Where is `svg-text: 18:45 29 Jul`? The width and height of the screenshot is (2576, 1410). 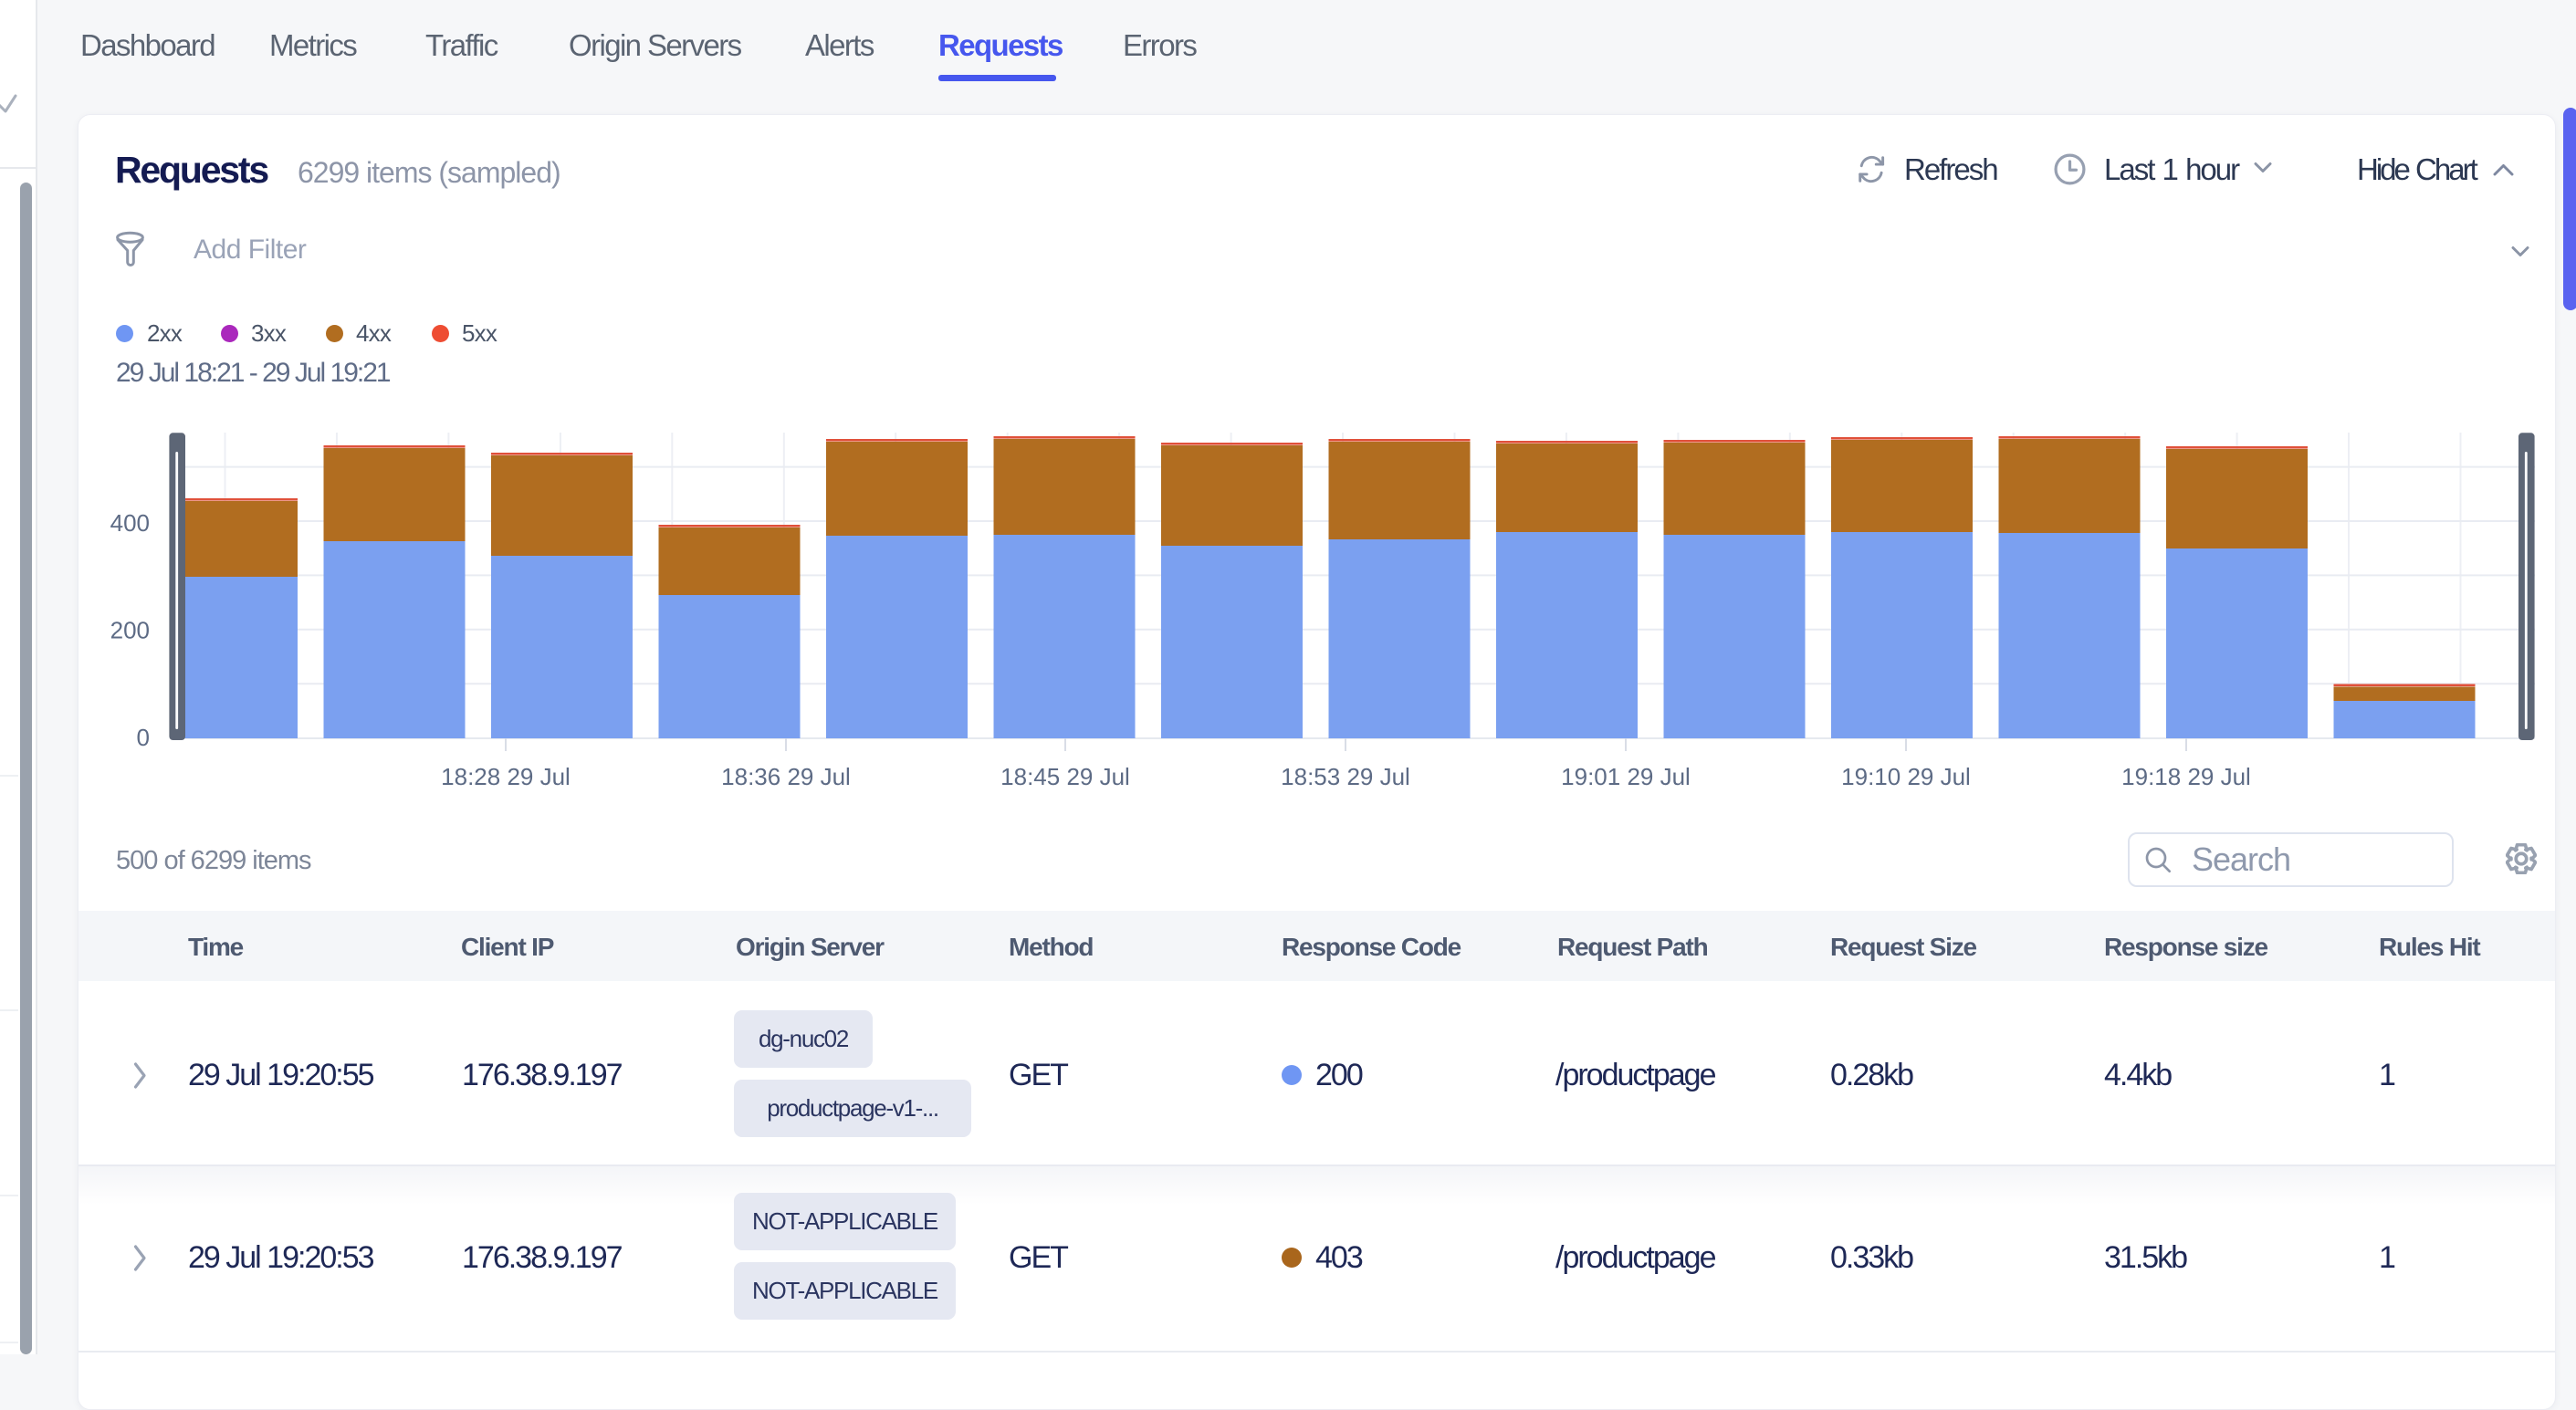
svg-text: 18:45 29 Jul is located at coordinates (1065, 776).